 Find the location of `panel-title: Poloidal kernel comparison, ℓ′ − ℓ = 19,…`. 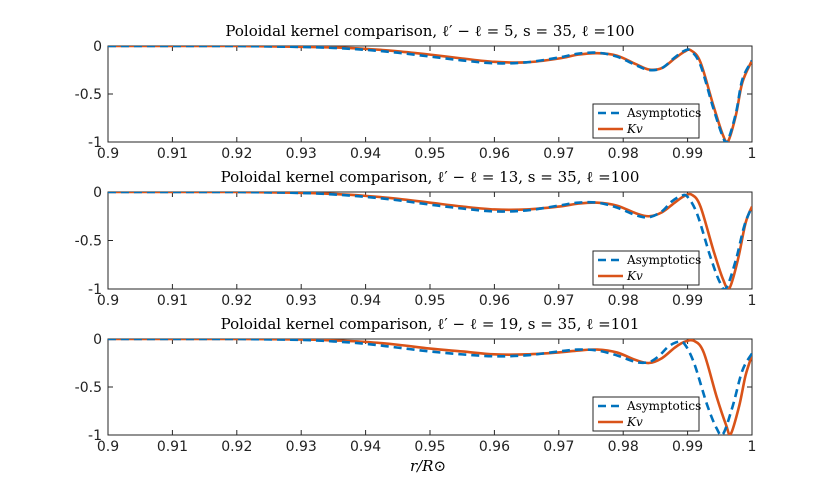

panel-title: Poloidal kernel comparison, ℓ′ − ℓ = 19,… is located at coordinates (430, 324).